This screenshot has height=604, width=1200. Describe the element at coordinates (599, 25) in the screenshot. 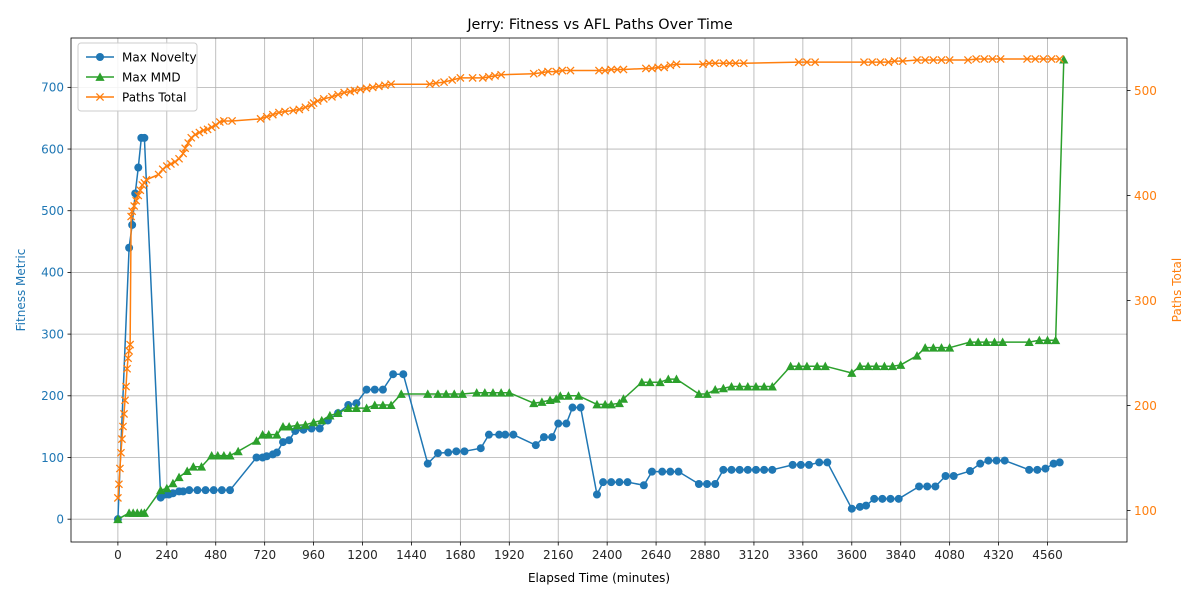

I see `chart-title: Jerry: Fitness vs AFL Paths Over Time` at that location.